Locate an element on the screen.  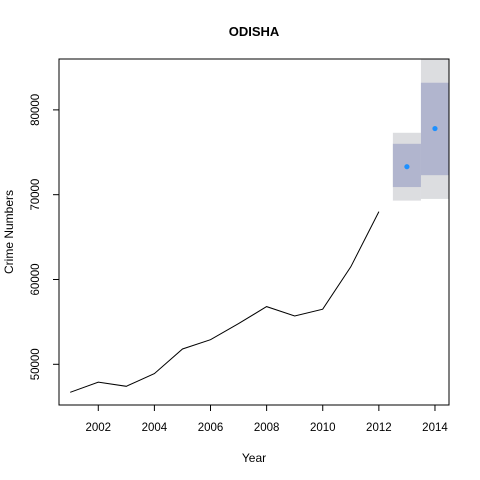
forecast-point-2013 is located at coordinates (406, 166).